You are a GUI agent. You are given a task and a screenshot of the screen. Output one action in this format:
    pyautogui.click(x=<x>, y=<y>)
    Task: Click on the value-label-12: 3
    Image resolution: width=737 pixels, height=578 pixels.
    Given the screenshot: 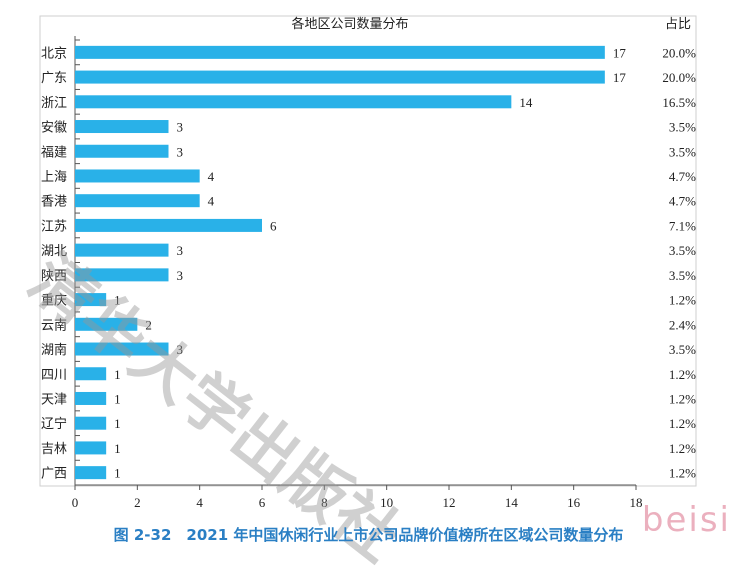 What is the action you would take?
    pyautogui.click(x=180, y=349)
    